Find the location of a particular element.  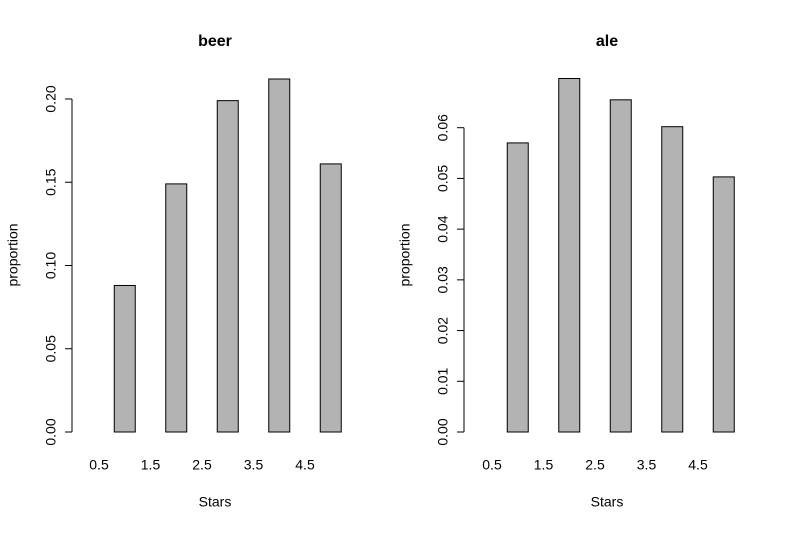

chart-title: beer is located at coordinates (215, 41).